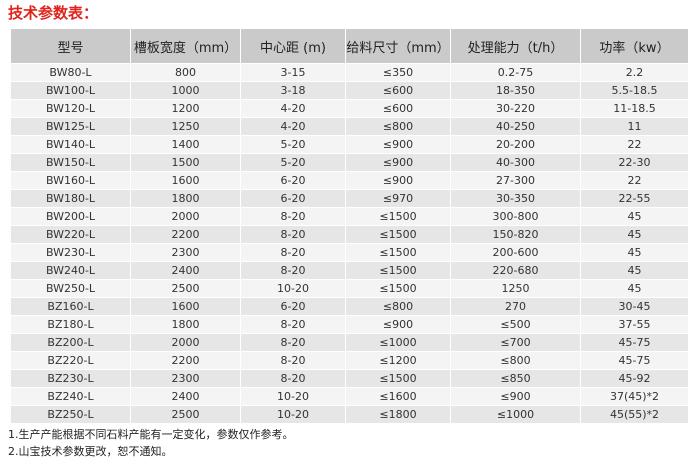 The width and height of the screenshot is (698, 459). I want to click on table-row: BW100-L 1000 3-18 ≤600 18-350 5.5-18.5, so click(349, 90).